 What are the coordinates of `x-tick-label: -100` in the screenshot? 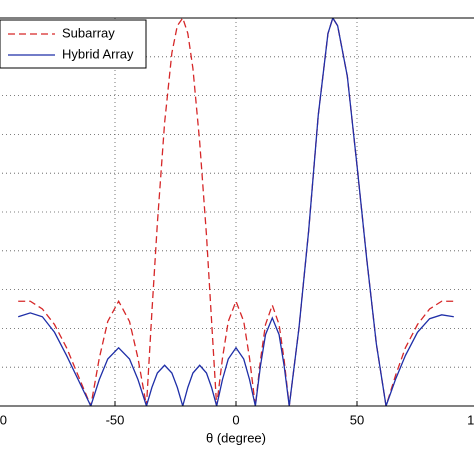 It's located at (3, 419).